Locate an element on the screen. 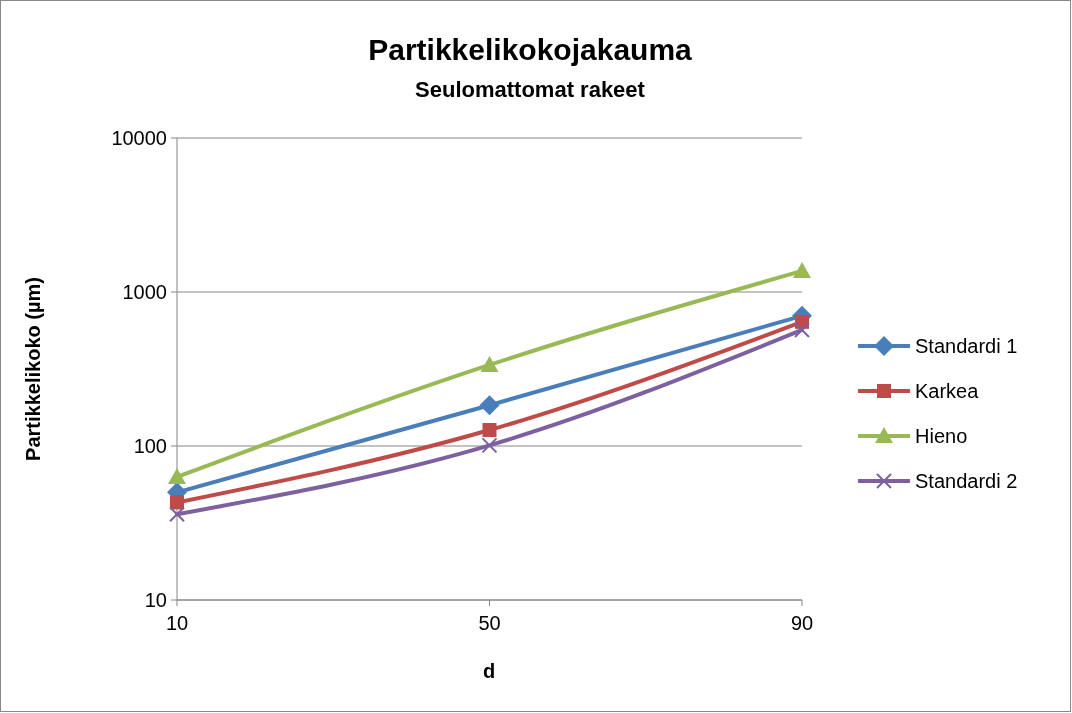  legend-label: Hieno is located at coordinates (941, 436).